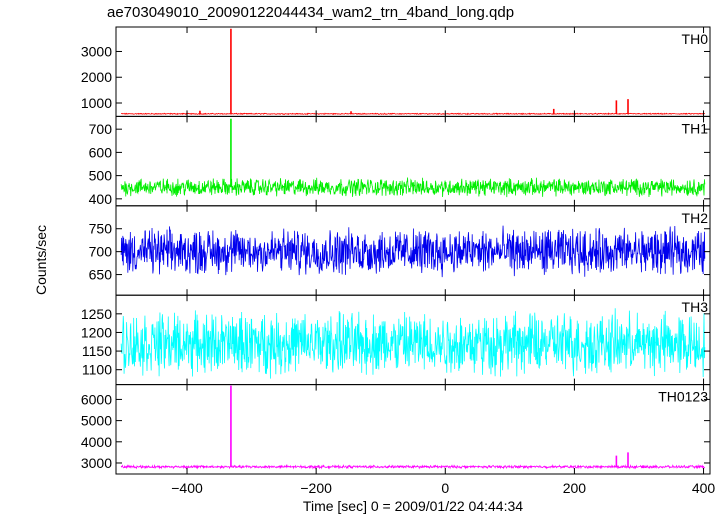 The image size is (723, 516). I want to click on y-tick-label: 750, so click(101, 229).